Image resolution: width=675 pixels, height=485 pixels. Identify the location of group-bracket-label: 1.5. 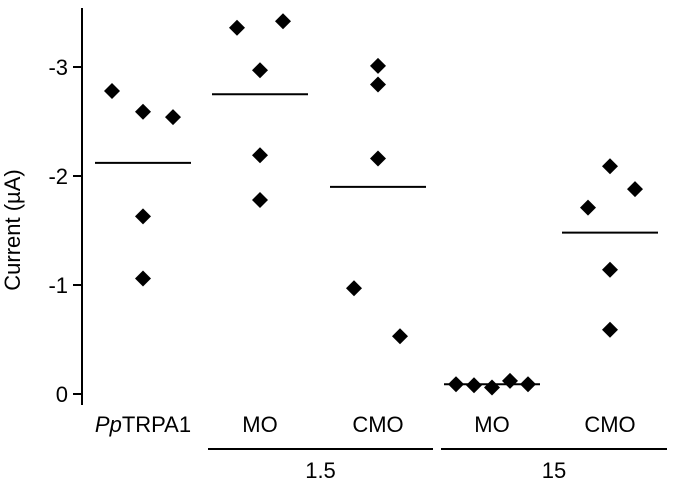
(320, 470).